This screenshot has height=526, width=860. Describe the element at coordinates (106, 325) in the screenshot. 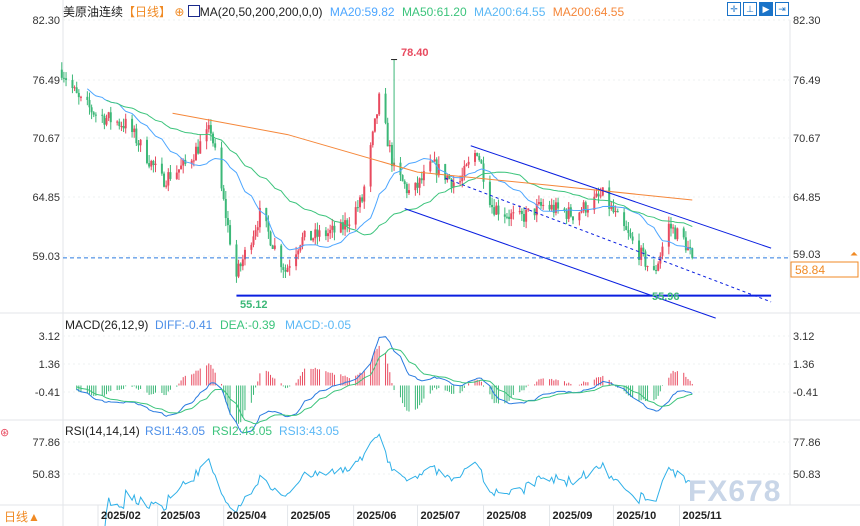

I see `macd-title: MACD(26,12,9)` at that location.